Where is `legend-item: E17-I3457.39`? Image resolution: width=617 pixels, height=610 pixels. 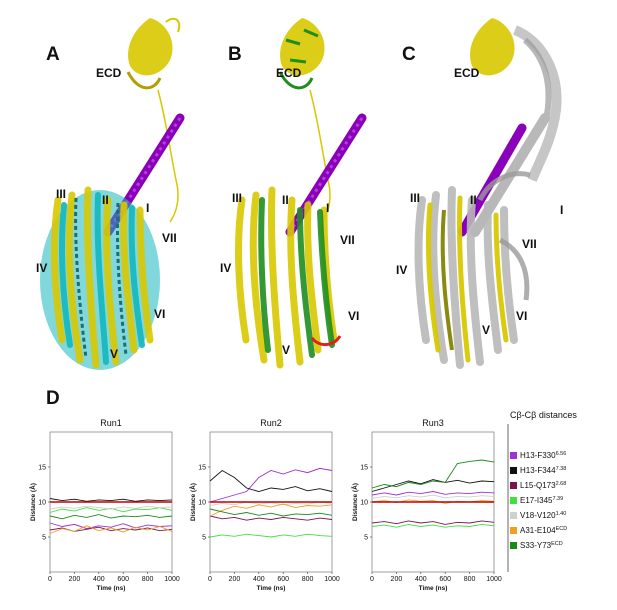 legend-item: E17-I3457.39 is located at coordinates (536, 500).